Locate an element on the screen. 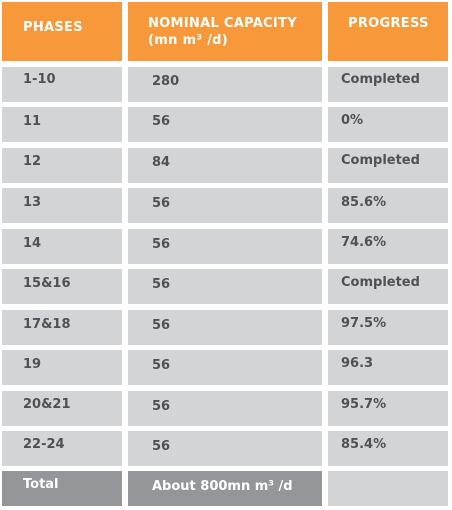  header-capacity-line2: (mn m³ /d) is located at coordinates (188, 40).